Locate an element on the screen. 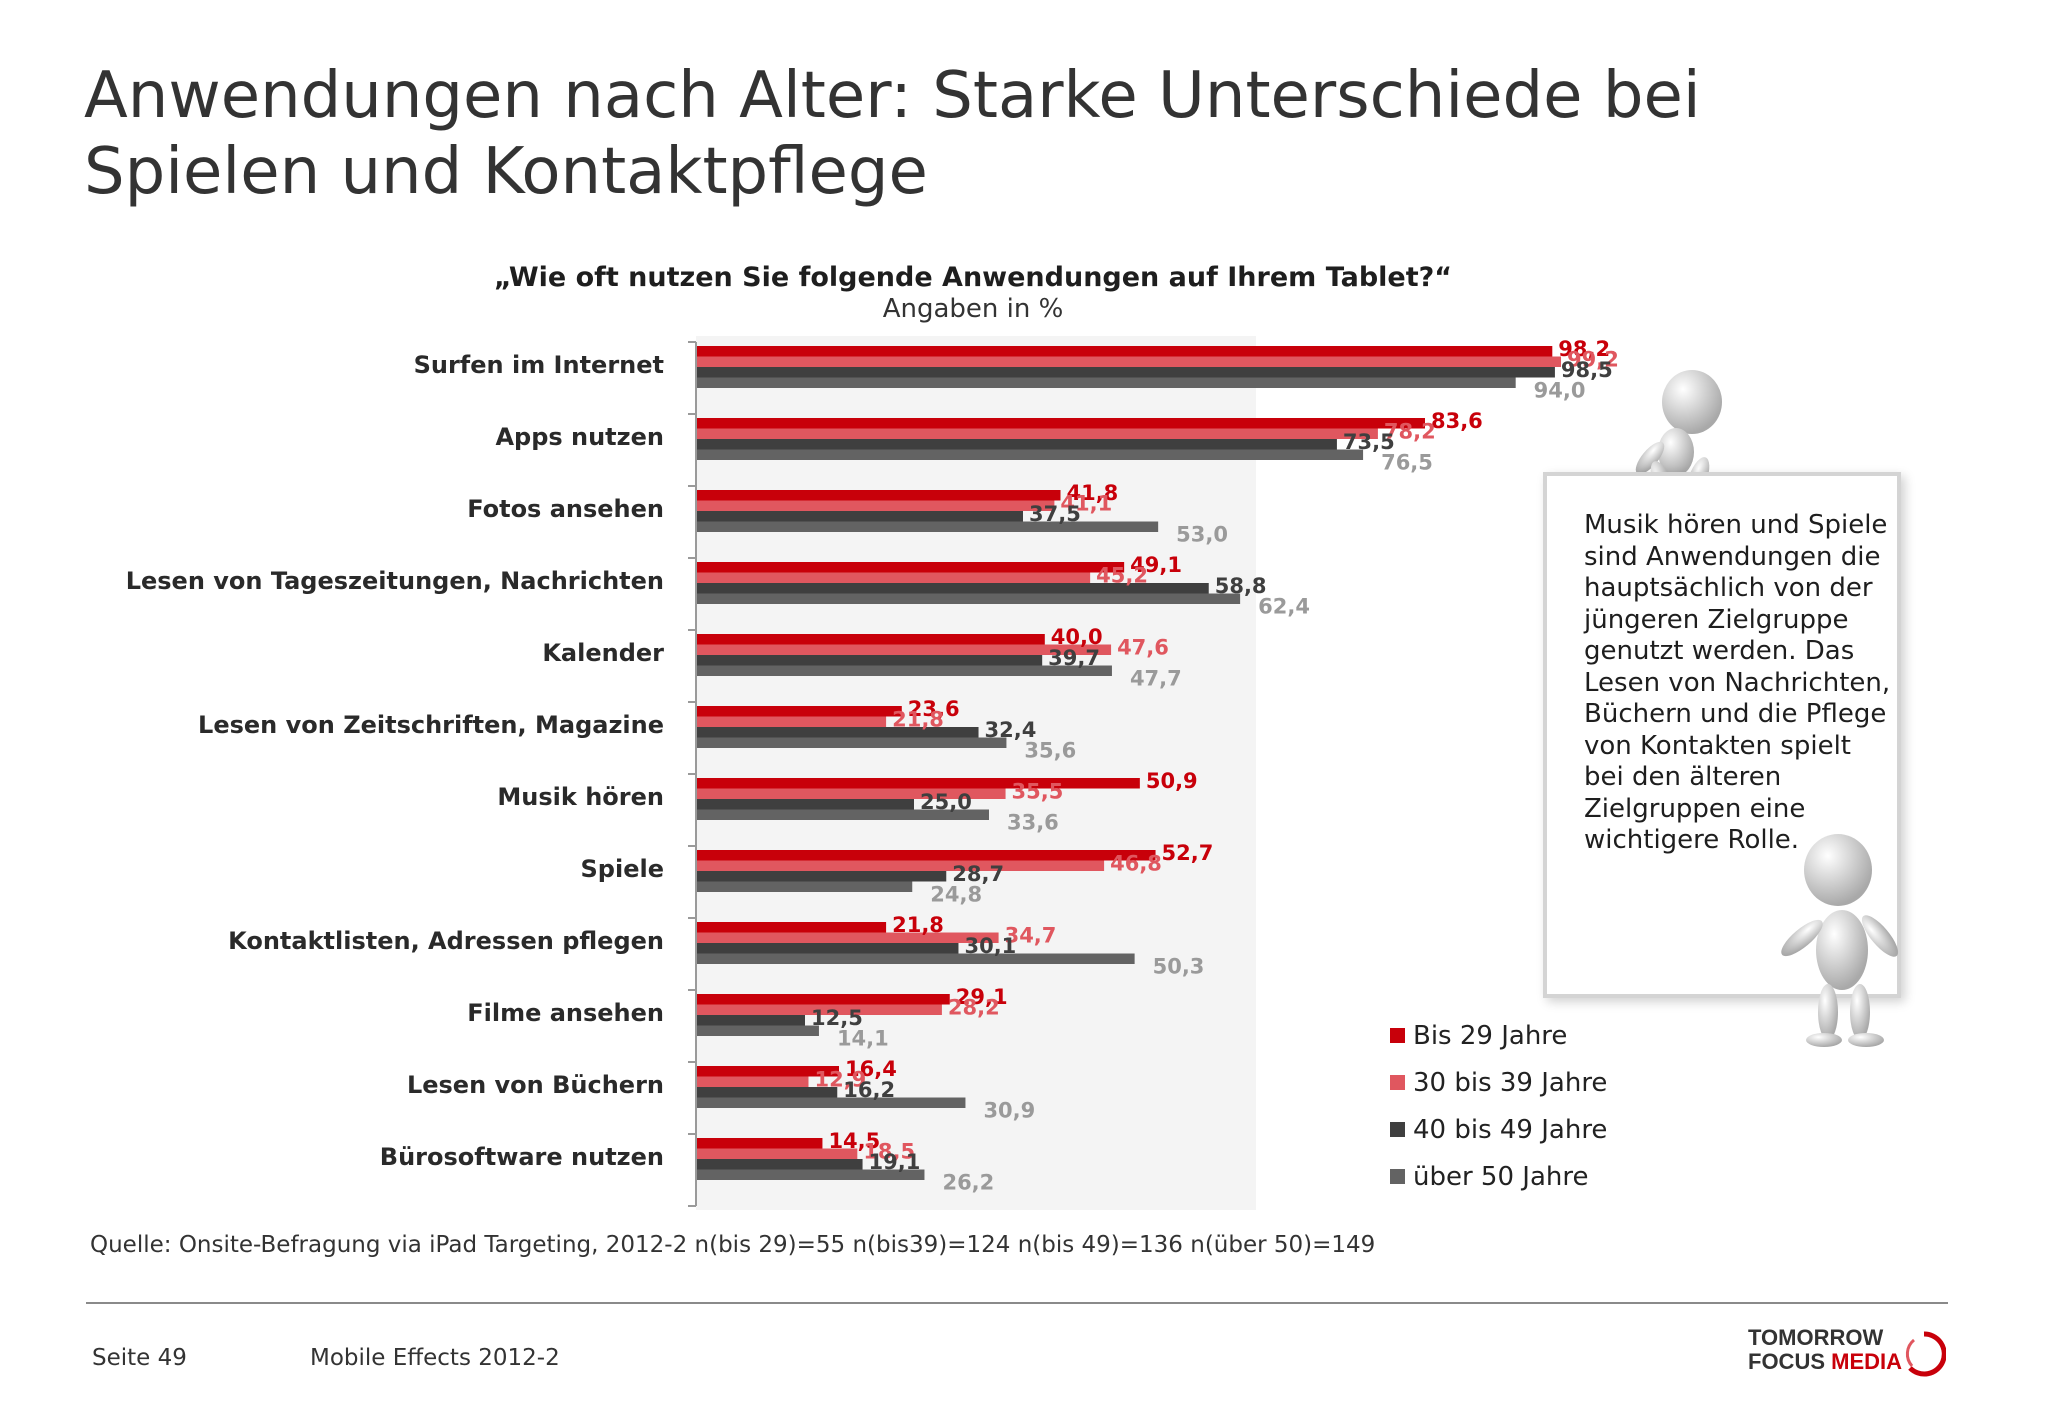 The image size is (2048, 1418). data-label: 26,2 is located at coordinates (968, 1183).